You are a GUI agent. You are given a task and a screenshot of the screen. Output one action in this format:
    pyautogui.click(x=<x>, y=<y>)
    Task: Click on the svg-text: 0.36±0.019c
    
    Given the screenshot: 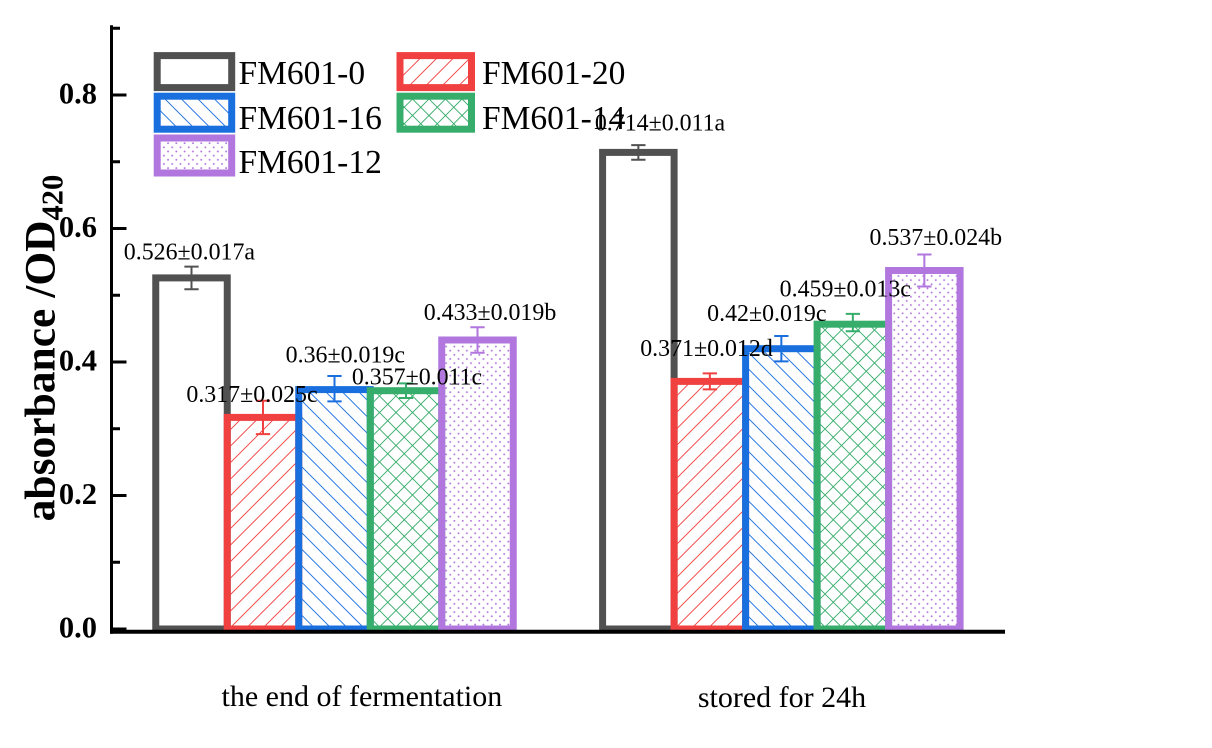 What is the action you would take?
    pyautogui.click(x=345, y=356)
    